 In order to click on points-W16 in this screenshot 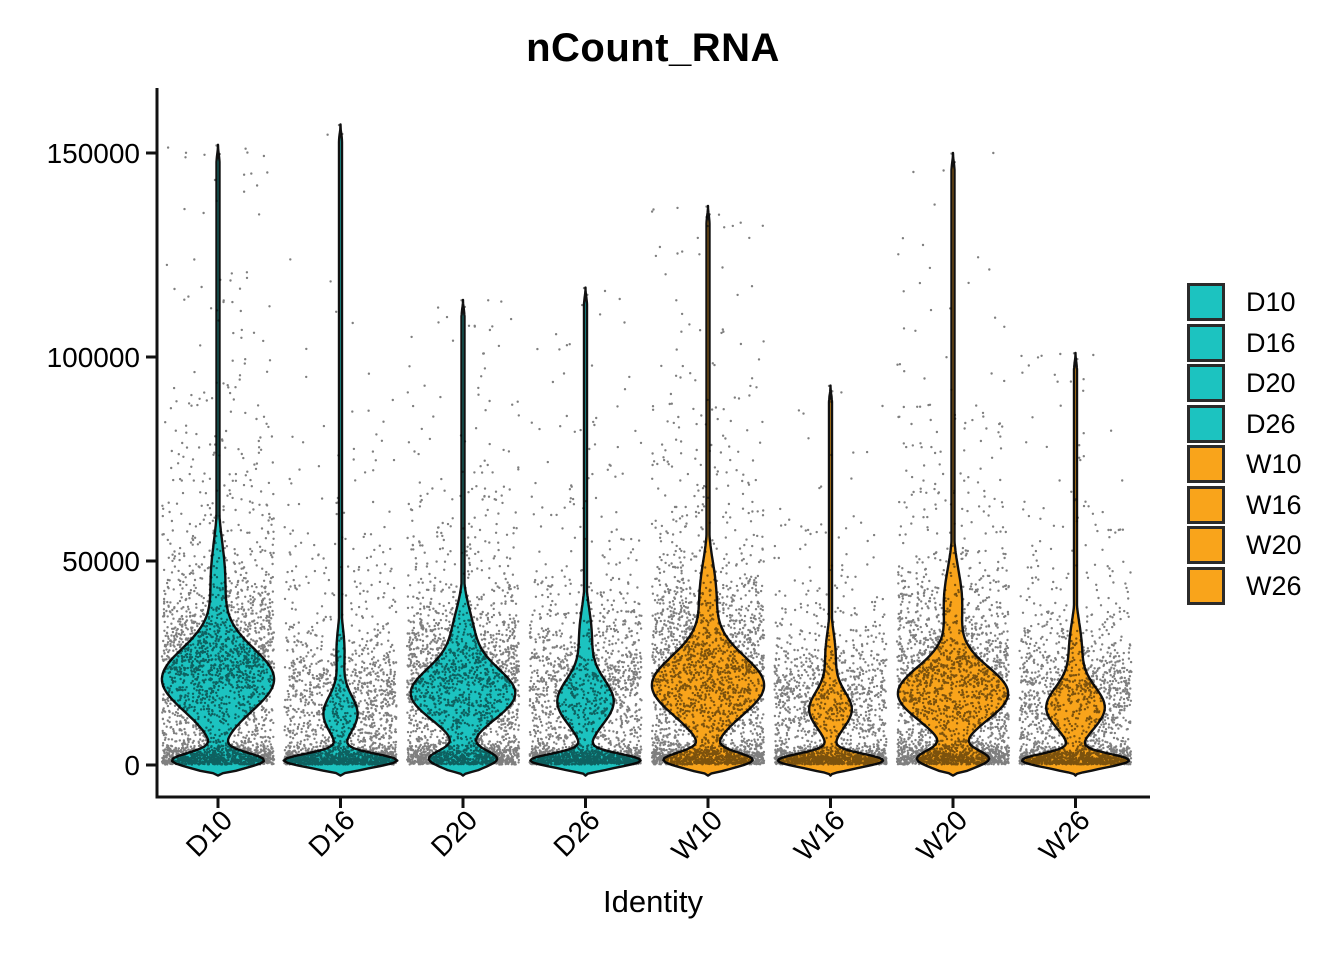, I will do `click(830, 575)`.